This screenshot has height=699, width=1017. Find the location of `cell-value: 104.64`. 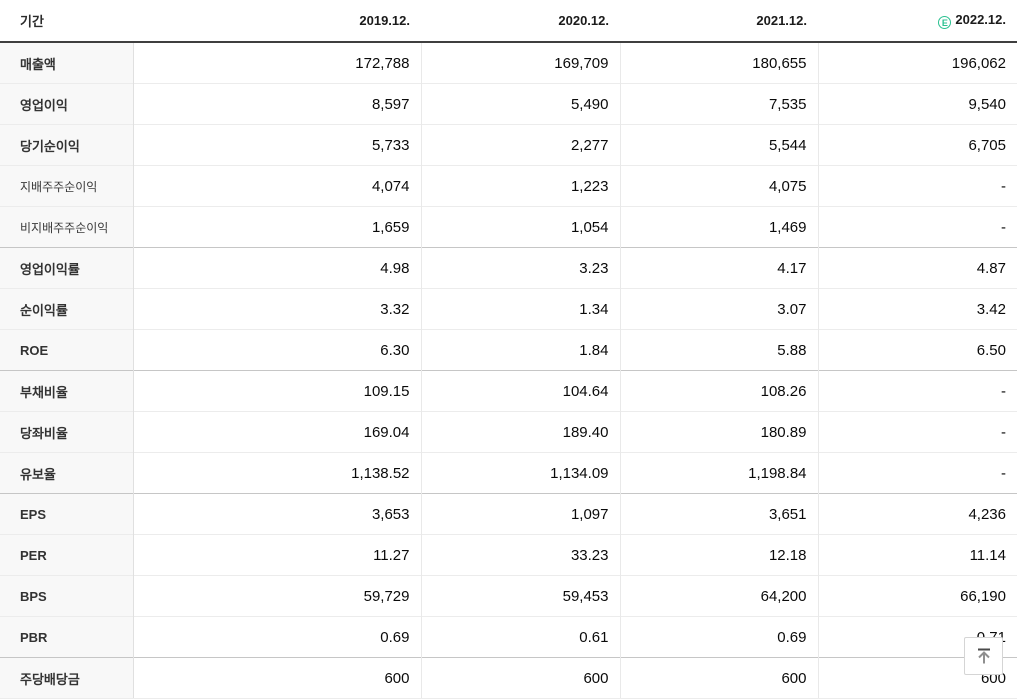

cell-value: 104.64 is located at coordinates (520, 391).